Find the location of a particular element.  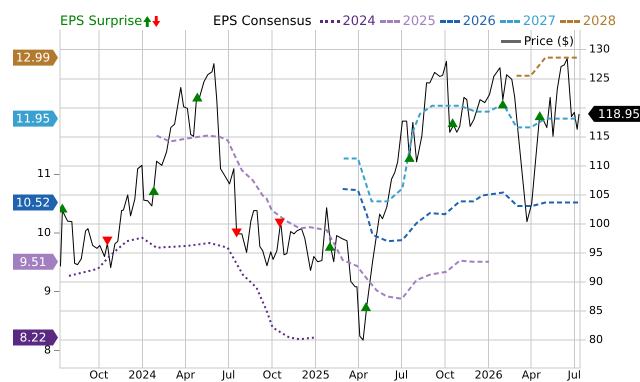

x-tick-label: 2025 is located at coordinates (316, 375).